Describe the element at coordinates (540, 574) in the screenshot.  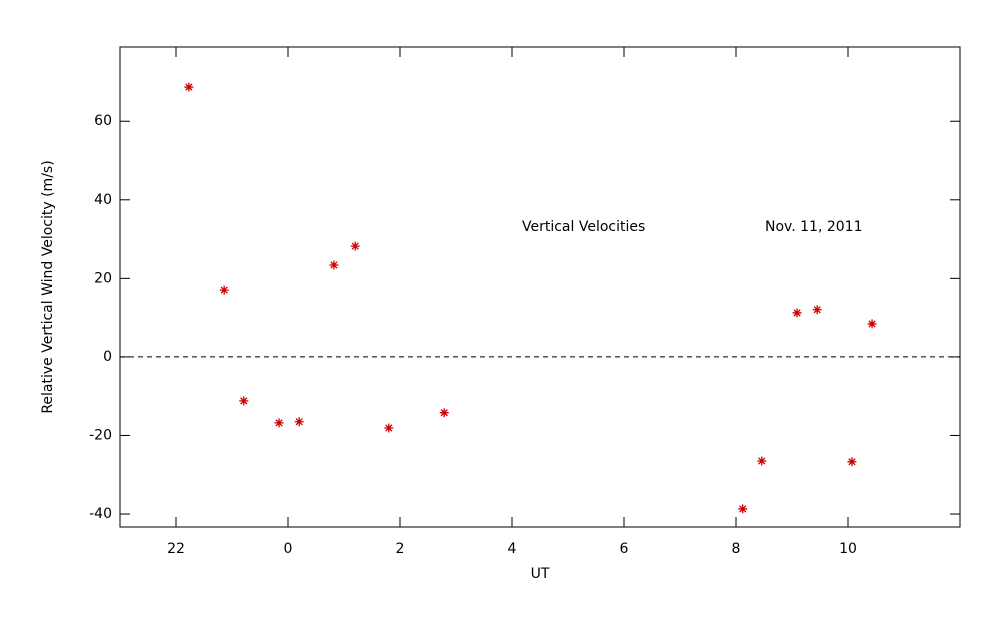
I see `x-axis-label: UT` at that location.